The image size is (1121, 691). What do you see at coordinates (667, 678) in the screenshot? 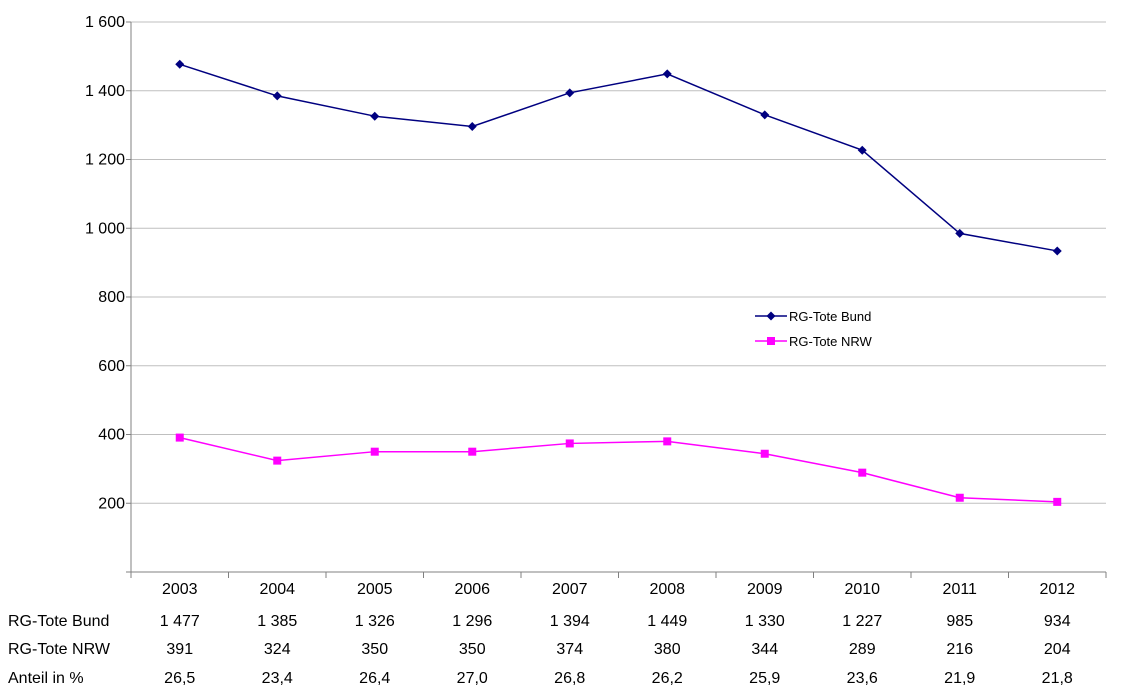
I see `table-cell: 26,2` at bounding box center [667, 678].